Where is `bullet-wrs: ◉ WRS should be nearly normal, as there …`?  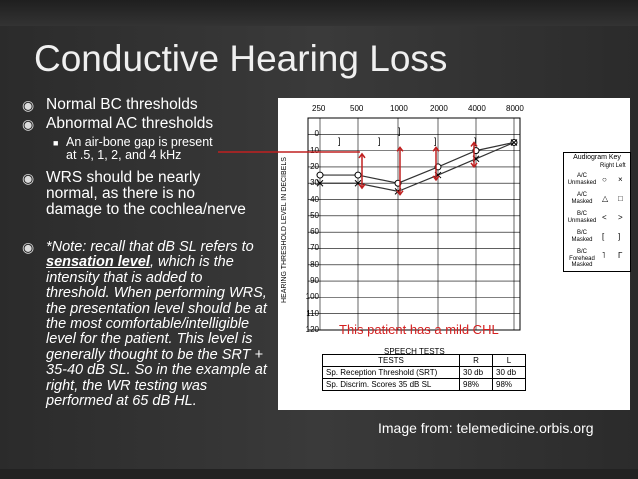 bullet-wrs: ◉ WRS should be nearly normal, as there … is located at coordinates (134, 193).